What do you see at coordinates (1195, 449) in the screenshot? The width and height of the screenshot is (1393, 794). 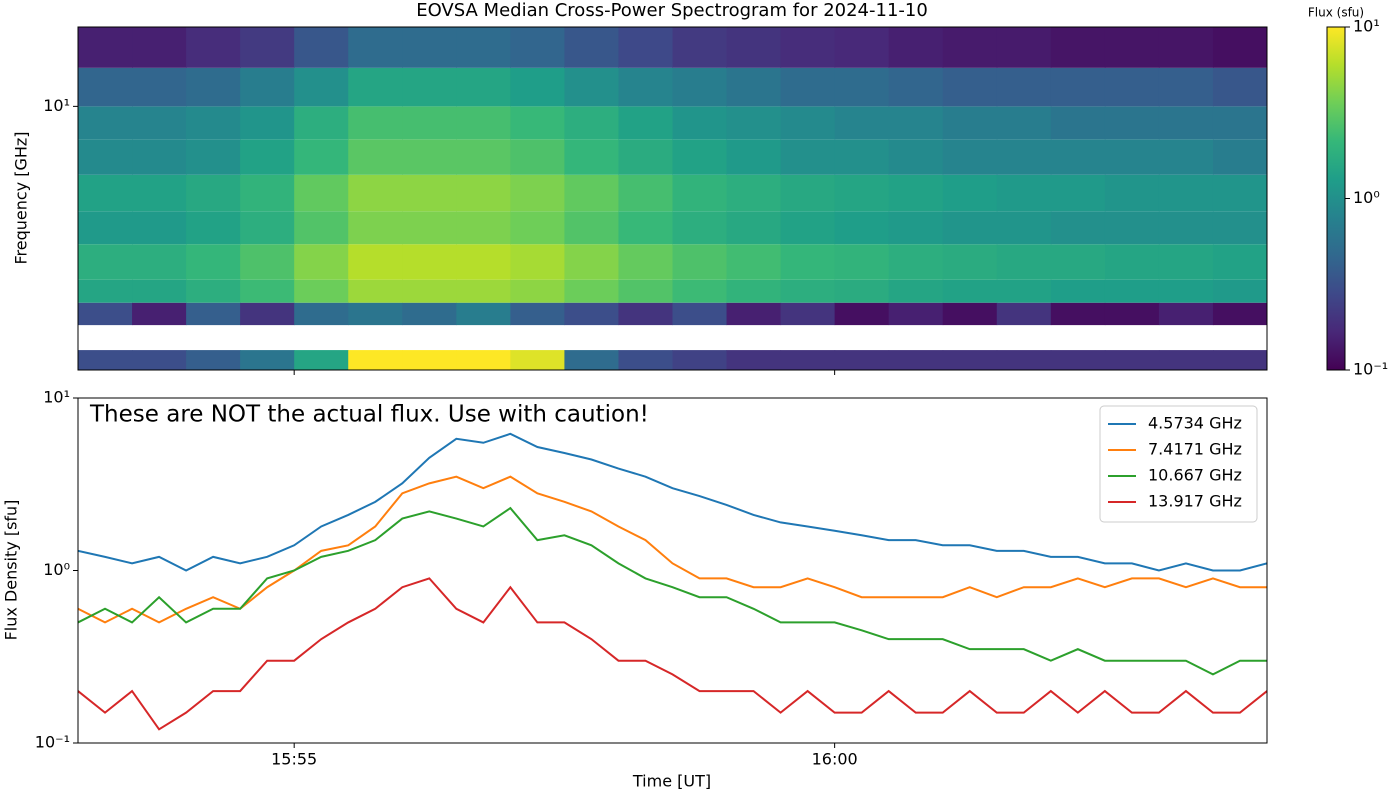 I see `legend-label: 7.4171 GHz` at bounding box center [1195, 449].